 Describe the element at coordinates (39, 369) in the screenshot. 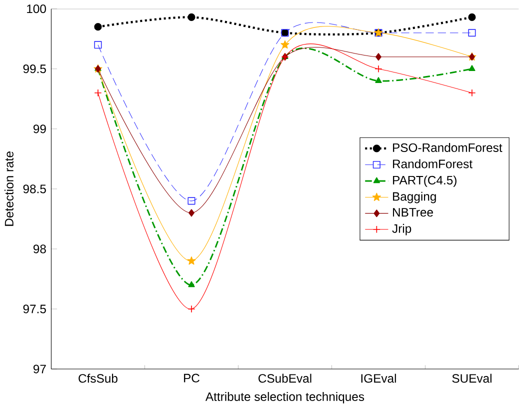

I see `y-tick-label: 97` at that location.